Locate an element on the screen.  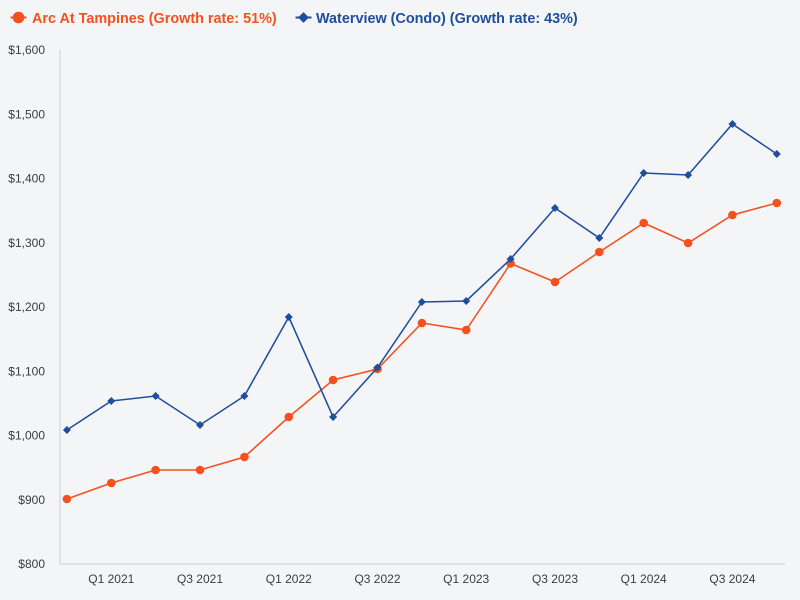
svg-text:Waterview (Condo) (Growth rate: Waterview (Condo) (Growth rate: 43%) is located at coordinates (447, 19).